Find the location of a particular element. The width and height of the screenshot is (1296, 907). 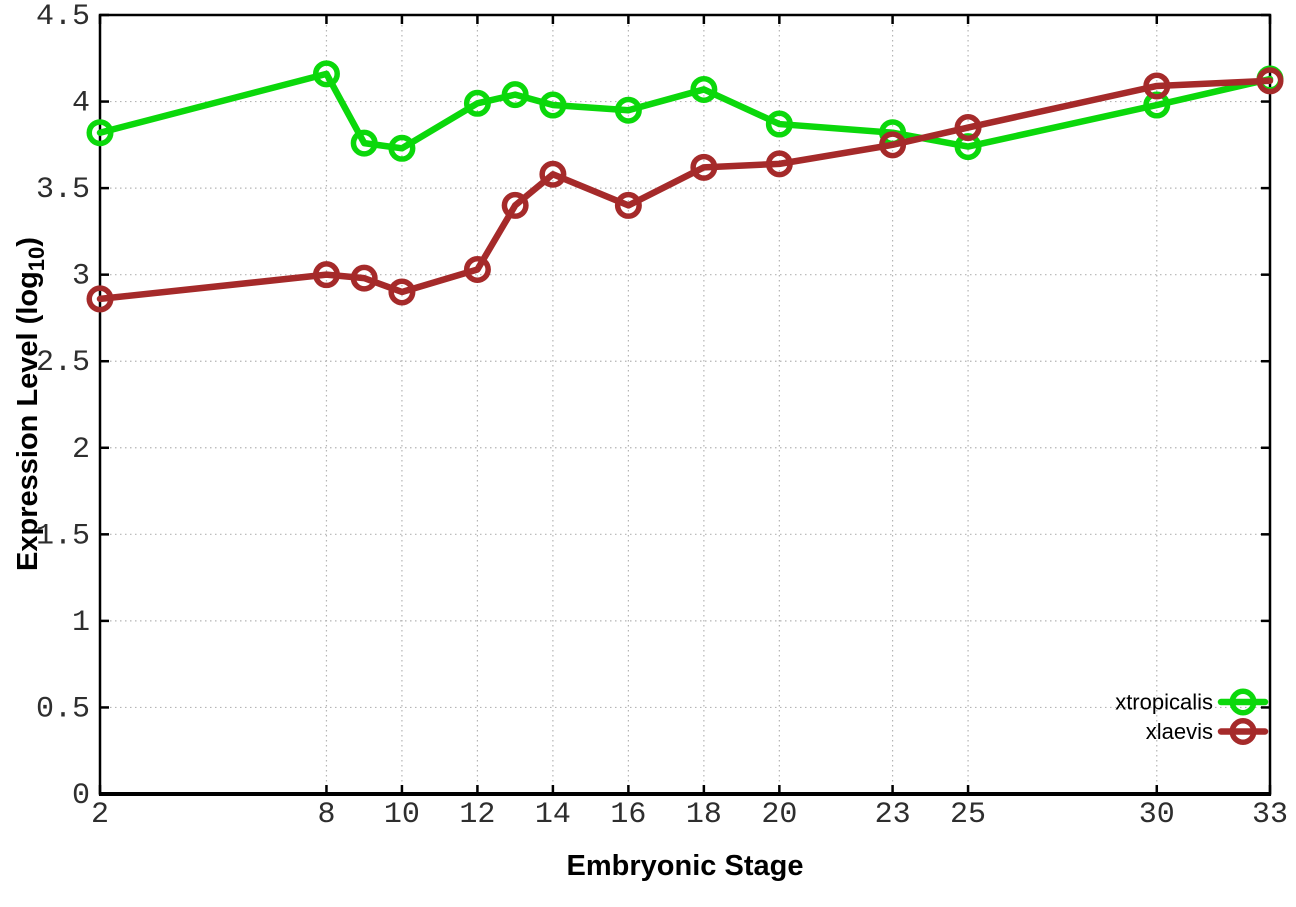

series-line-xtropicalis is located at coordinates (685, 111).